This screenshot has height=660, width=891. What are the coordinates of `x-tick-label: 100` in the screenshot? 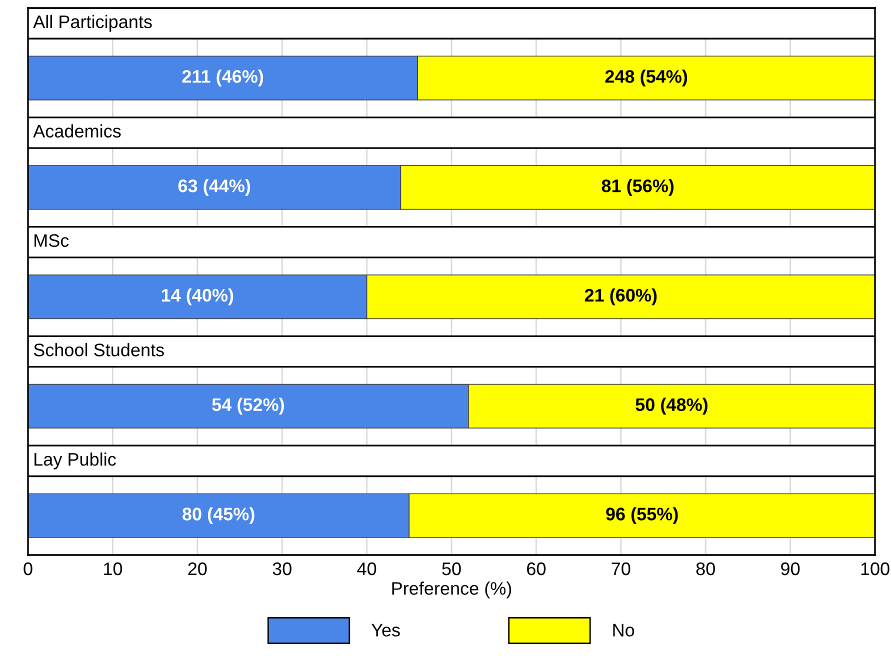 It's located at (875, 569).